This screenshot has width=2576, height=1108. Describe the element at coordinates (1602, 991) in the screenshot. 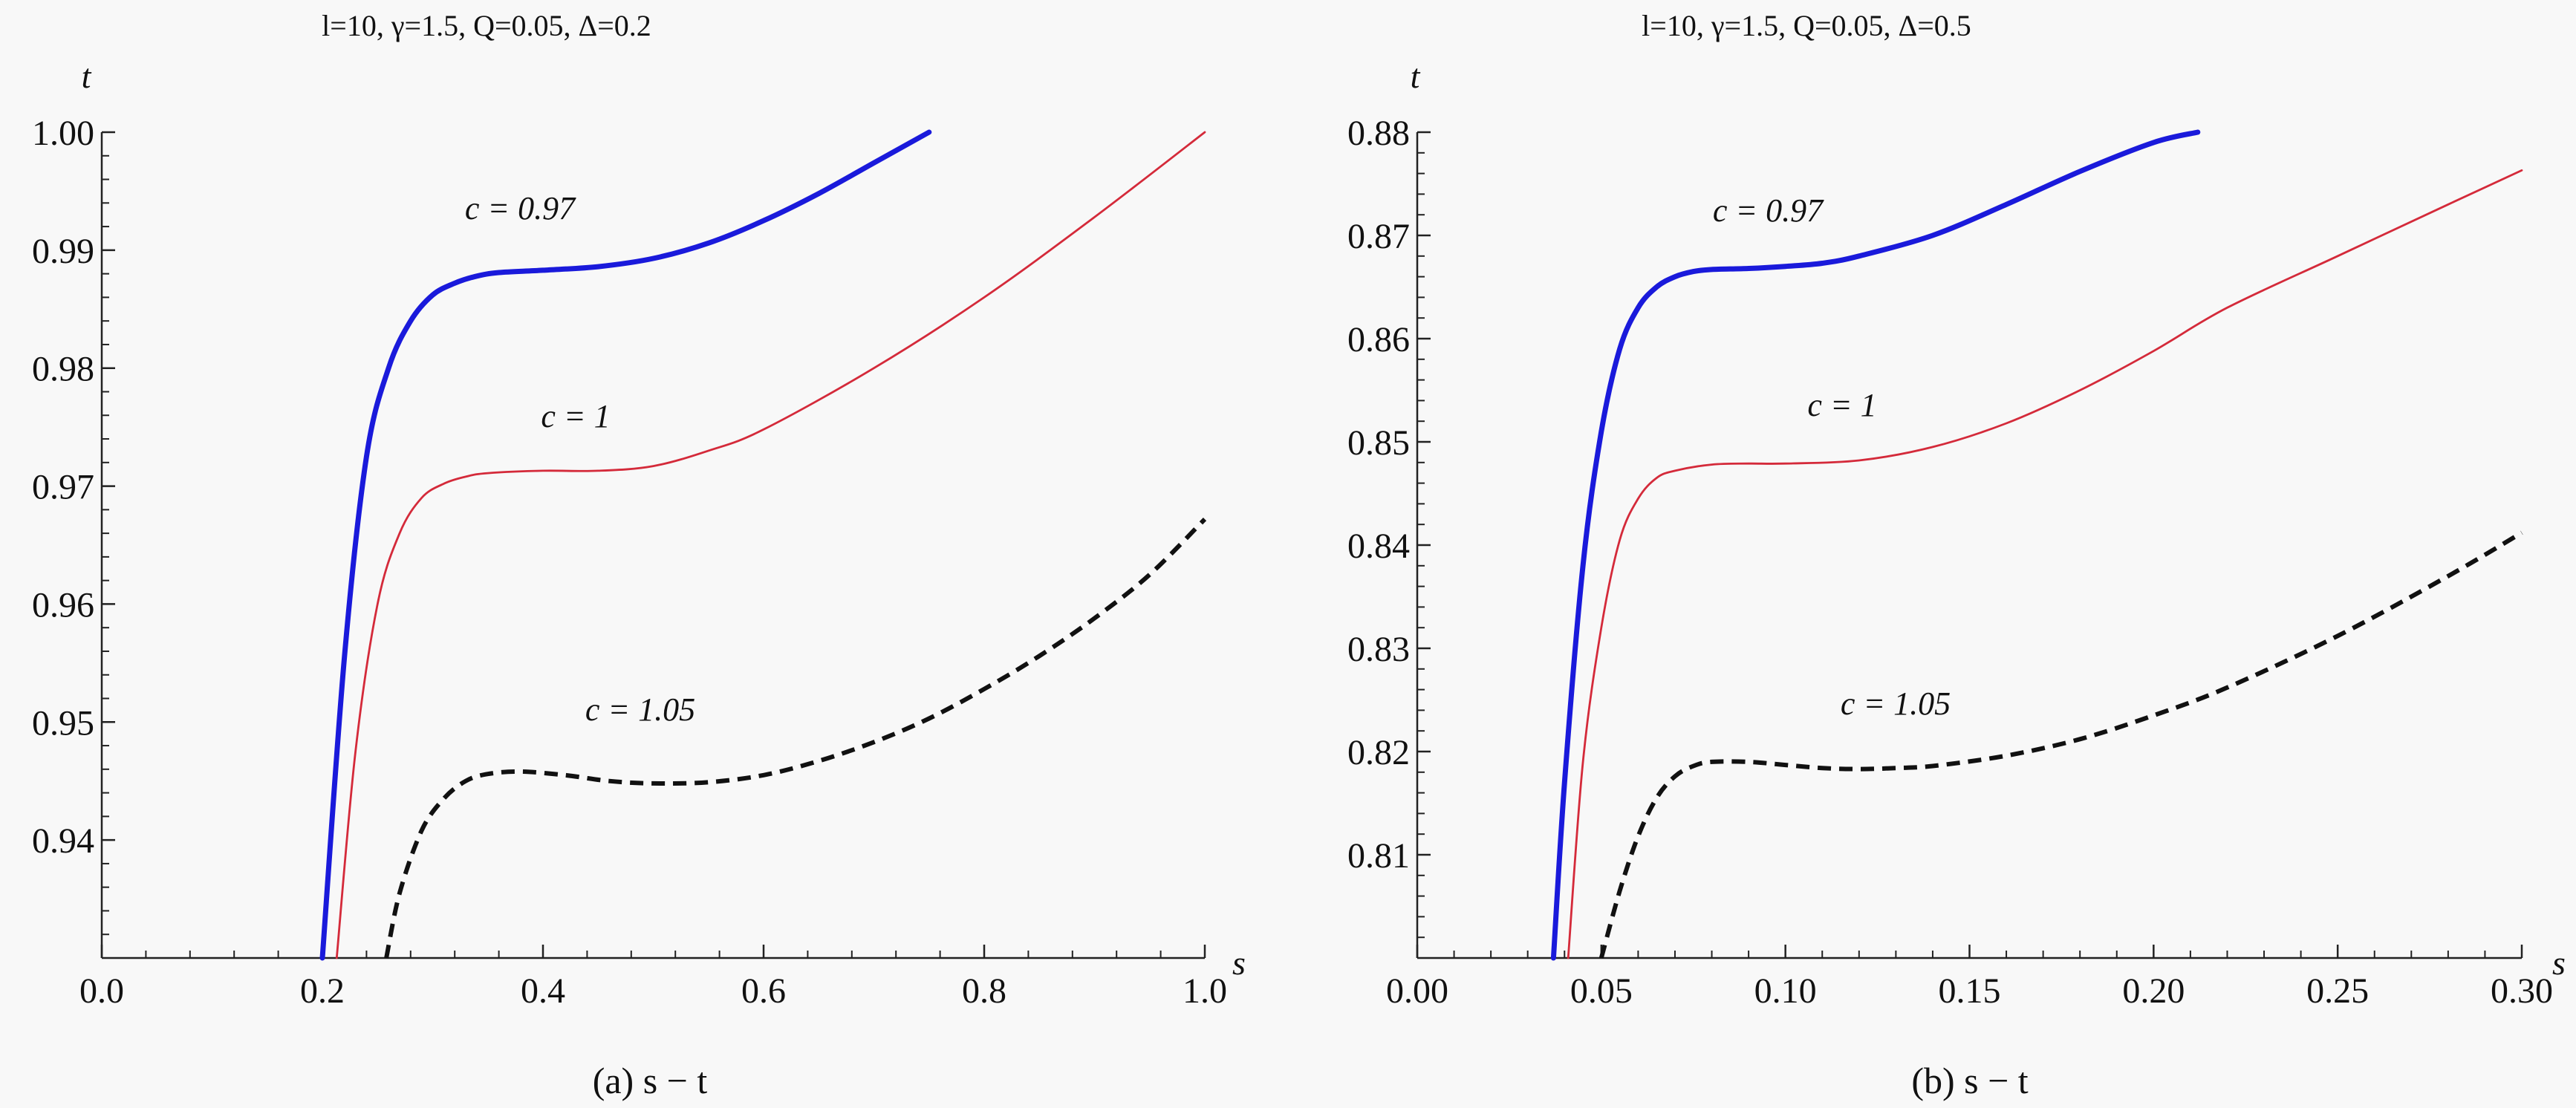

I see `x-tick-label: 0.05` at that location.